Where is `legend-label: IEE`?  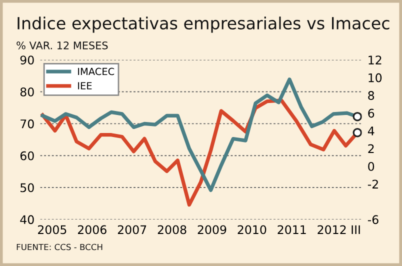 legend-label: IEE is located at coordinates (85, 86).